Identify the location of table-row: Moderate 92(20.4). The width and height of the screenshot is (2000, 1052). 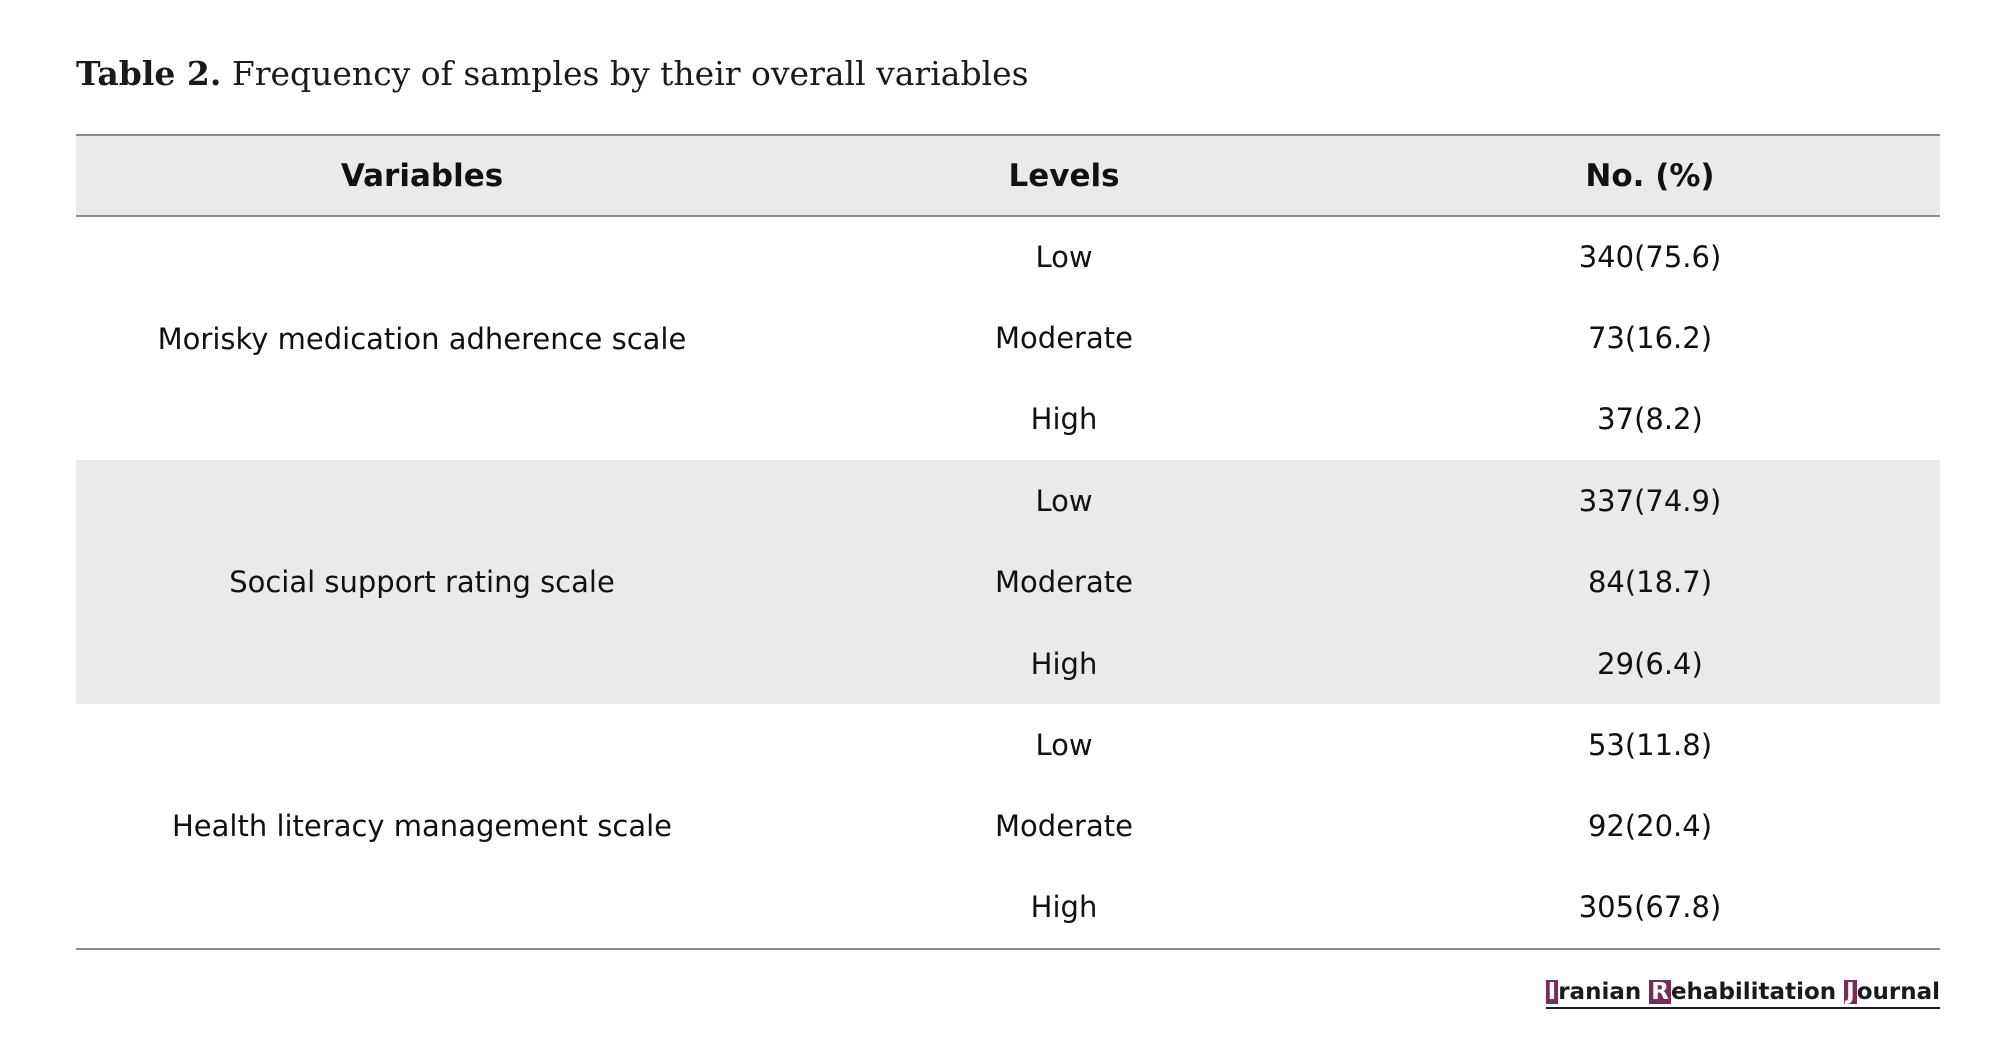
(1008, 826).